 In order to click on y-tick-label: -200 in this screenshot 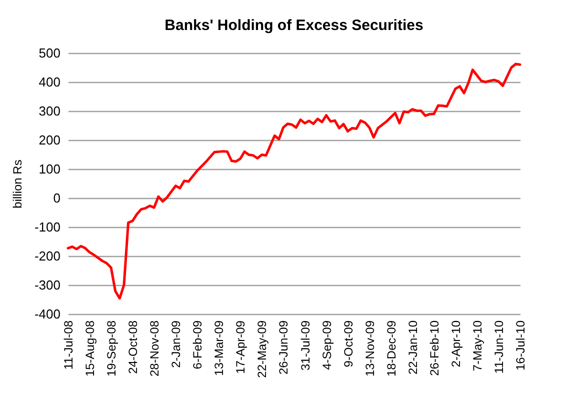, I will do `click(47, 256)`.